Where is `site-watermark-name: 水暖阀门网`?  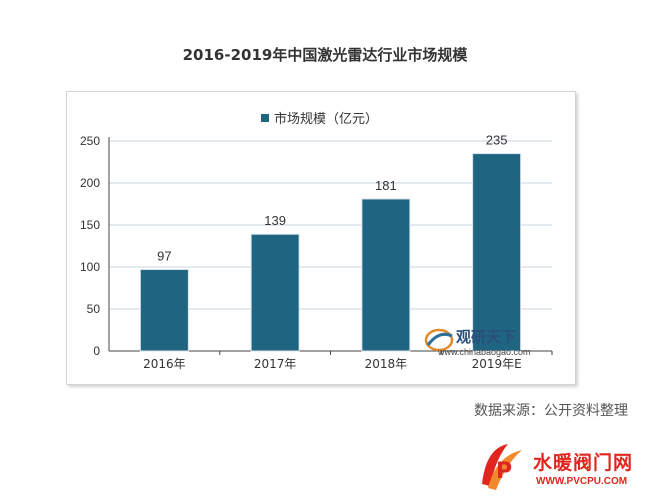
site-watermark-name: 水暖阀门网 is located at coordinates (583, 463).